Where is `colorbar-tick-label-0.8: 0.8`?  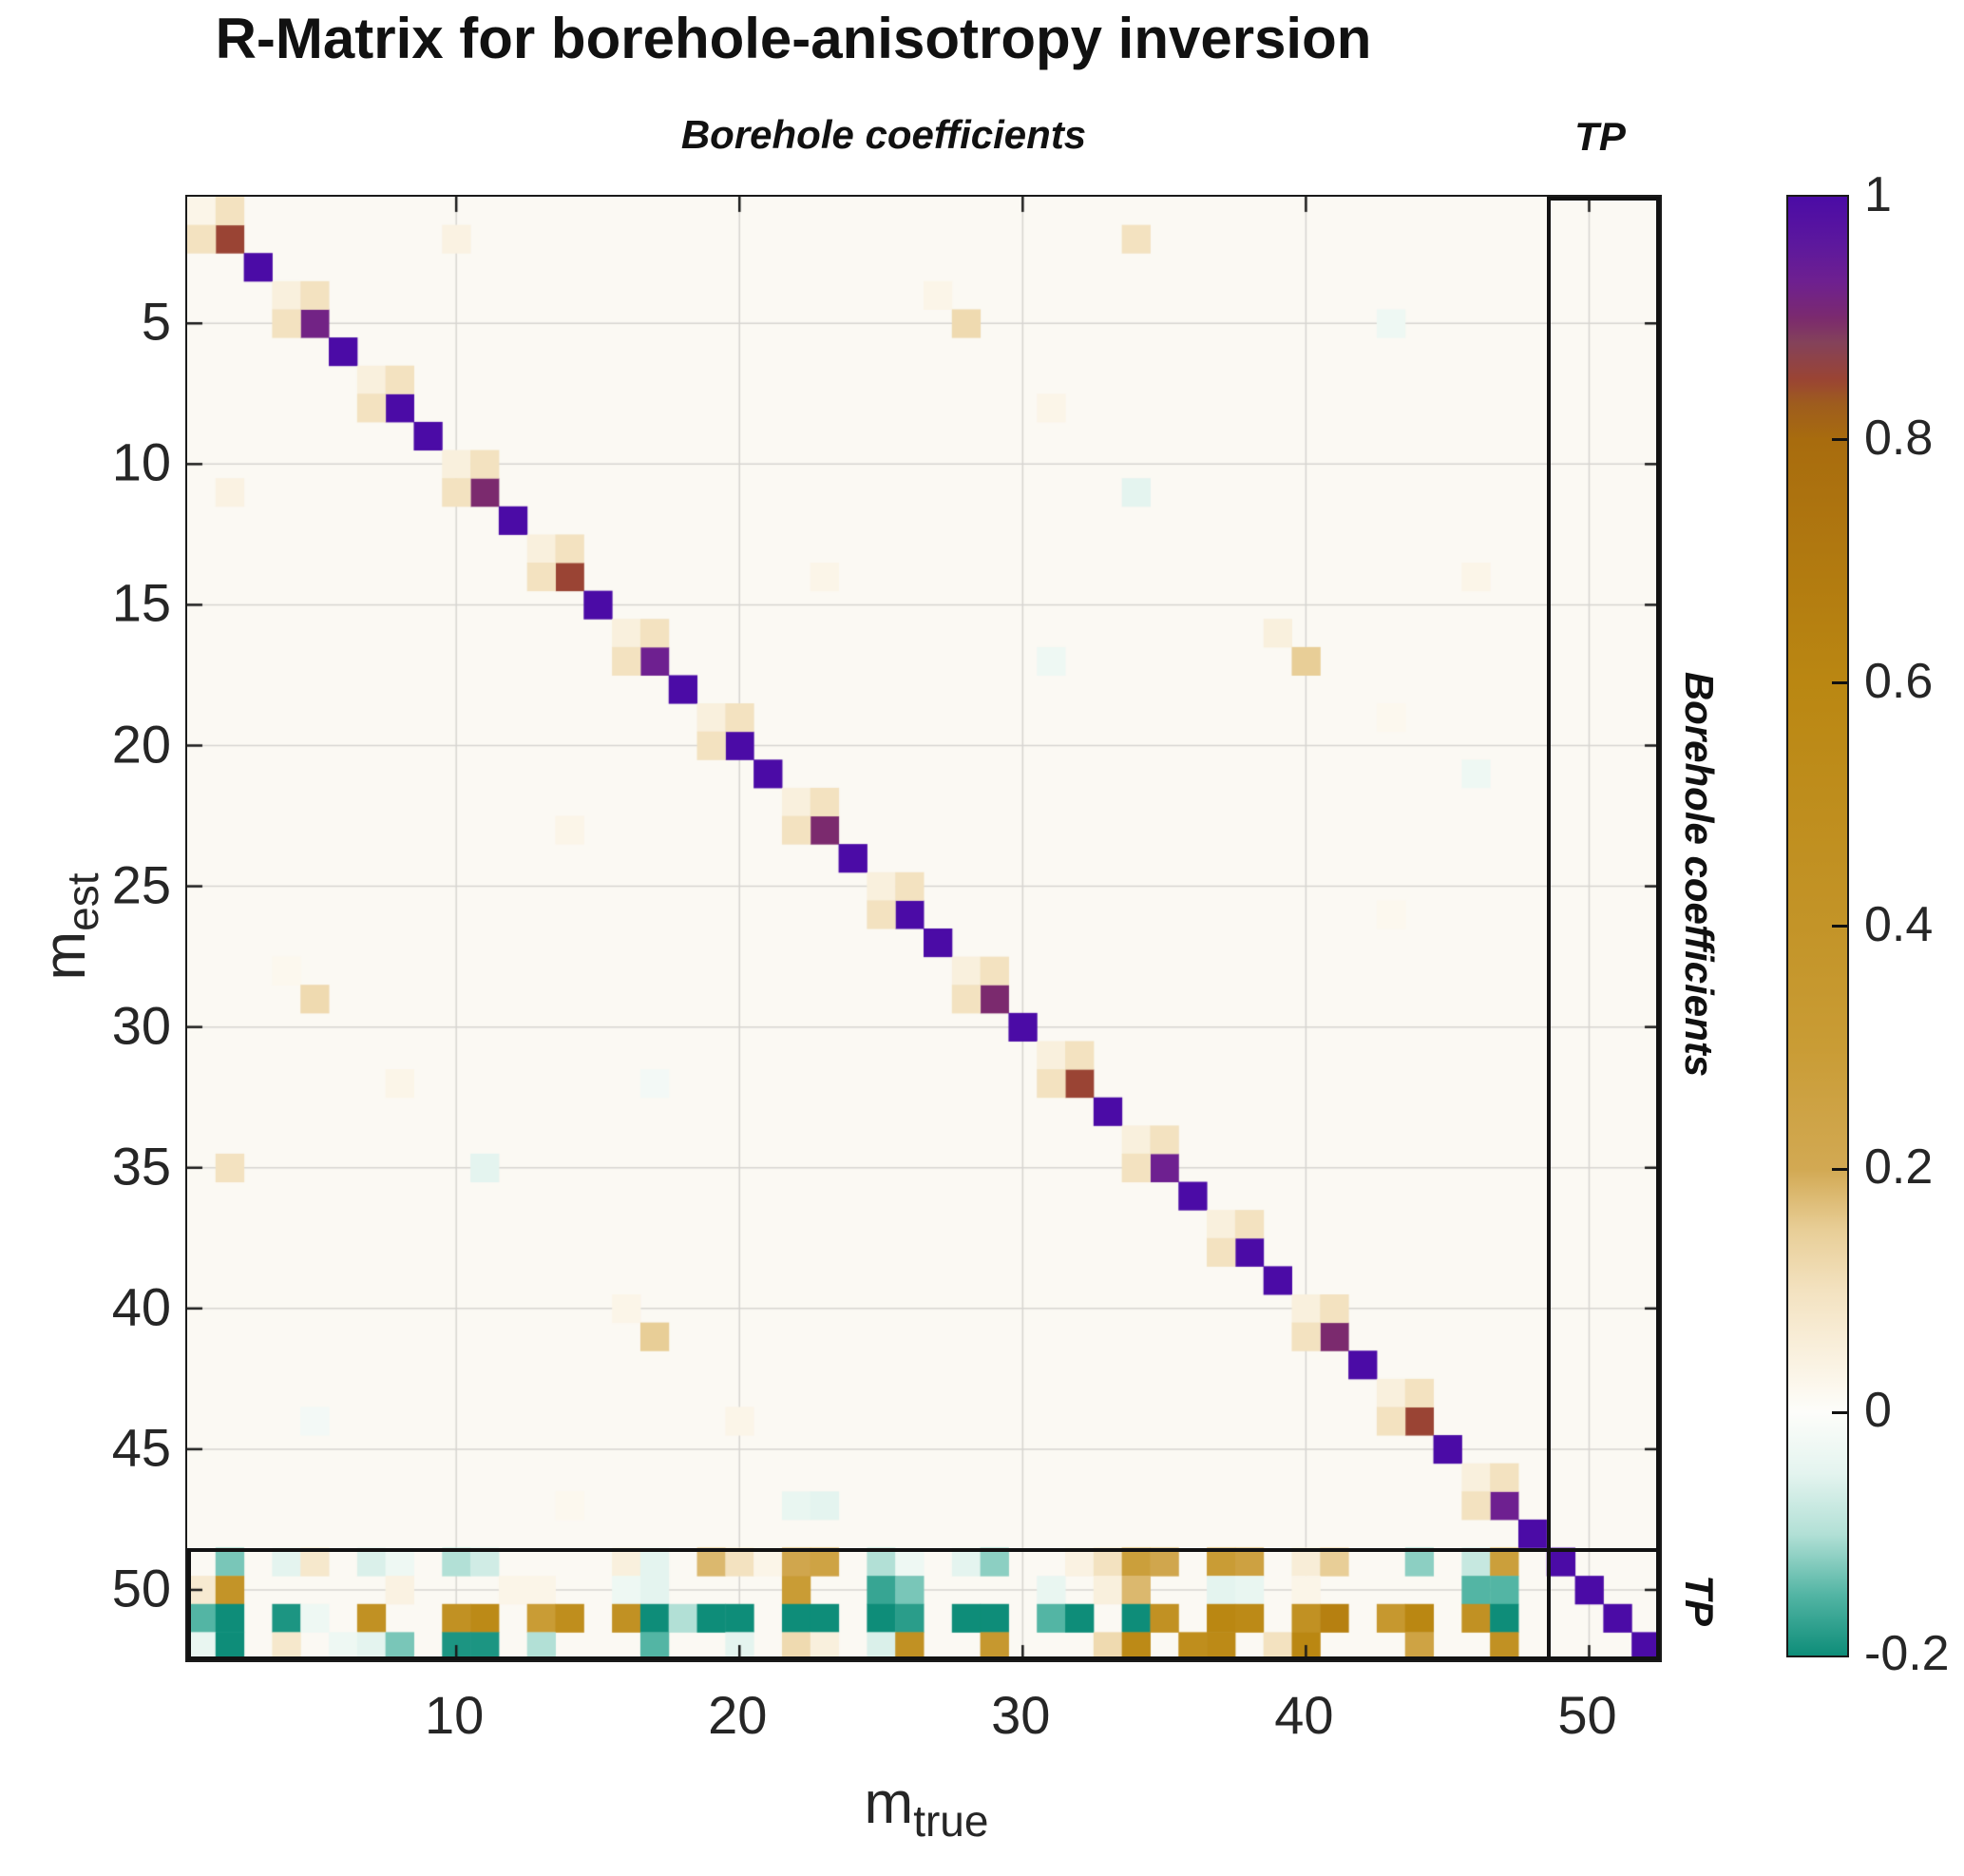 colorbar-tick-label-0.8: 0.8 is located at coordinates (1899, 438).